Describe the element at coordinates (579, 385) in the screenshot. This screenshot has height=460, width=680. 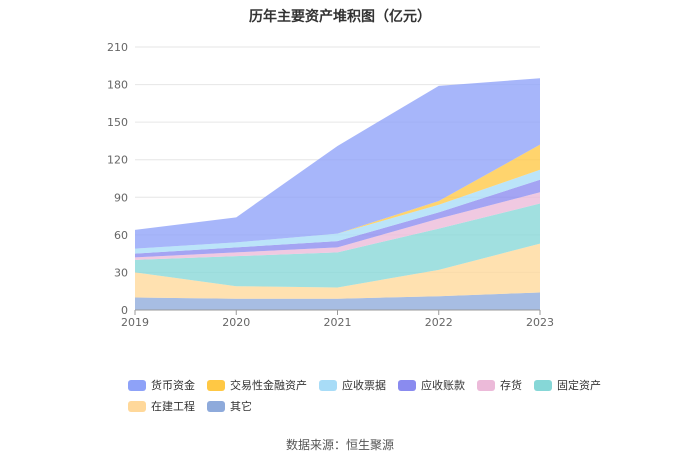
I see `legend-label: 固定资产` at that location.